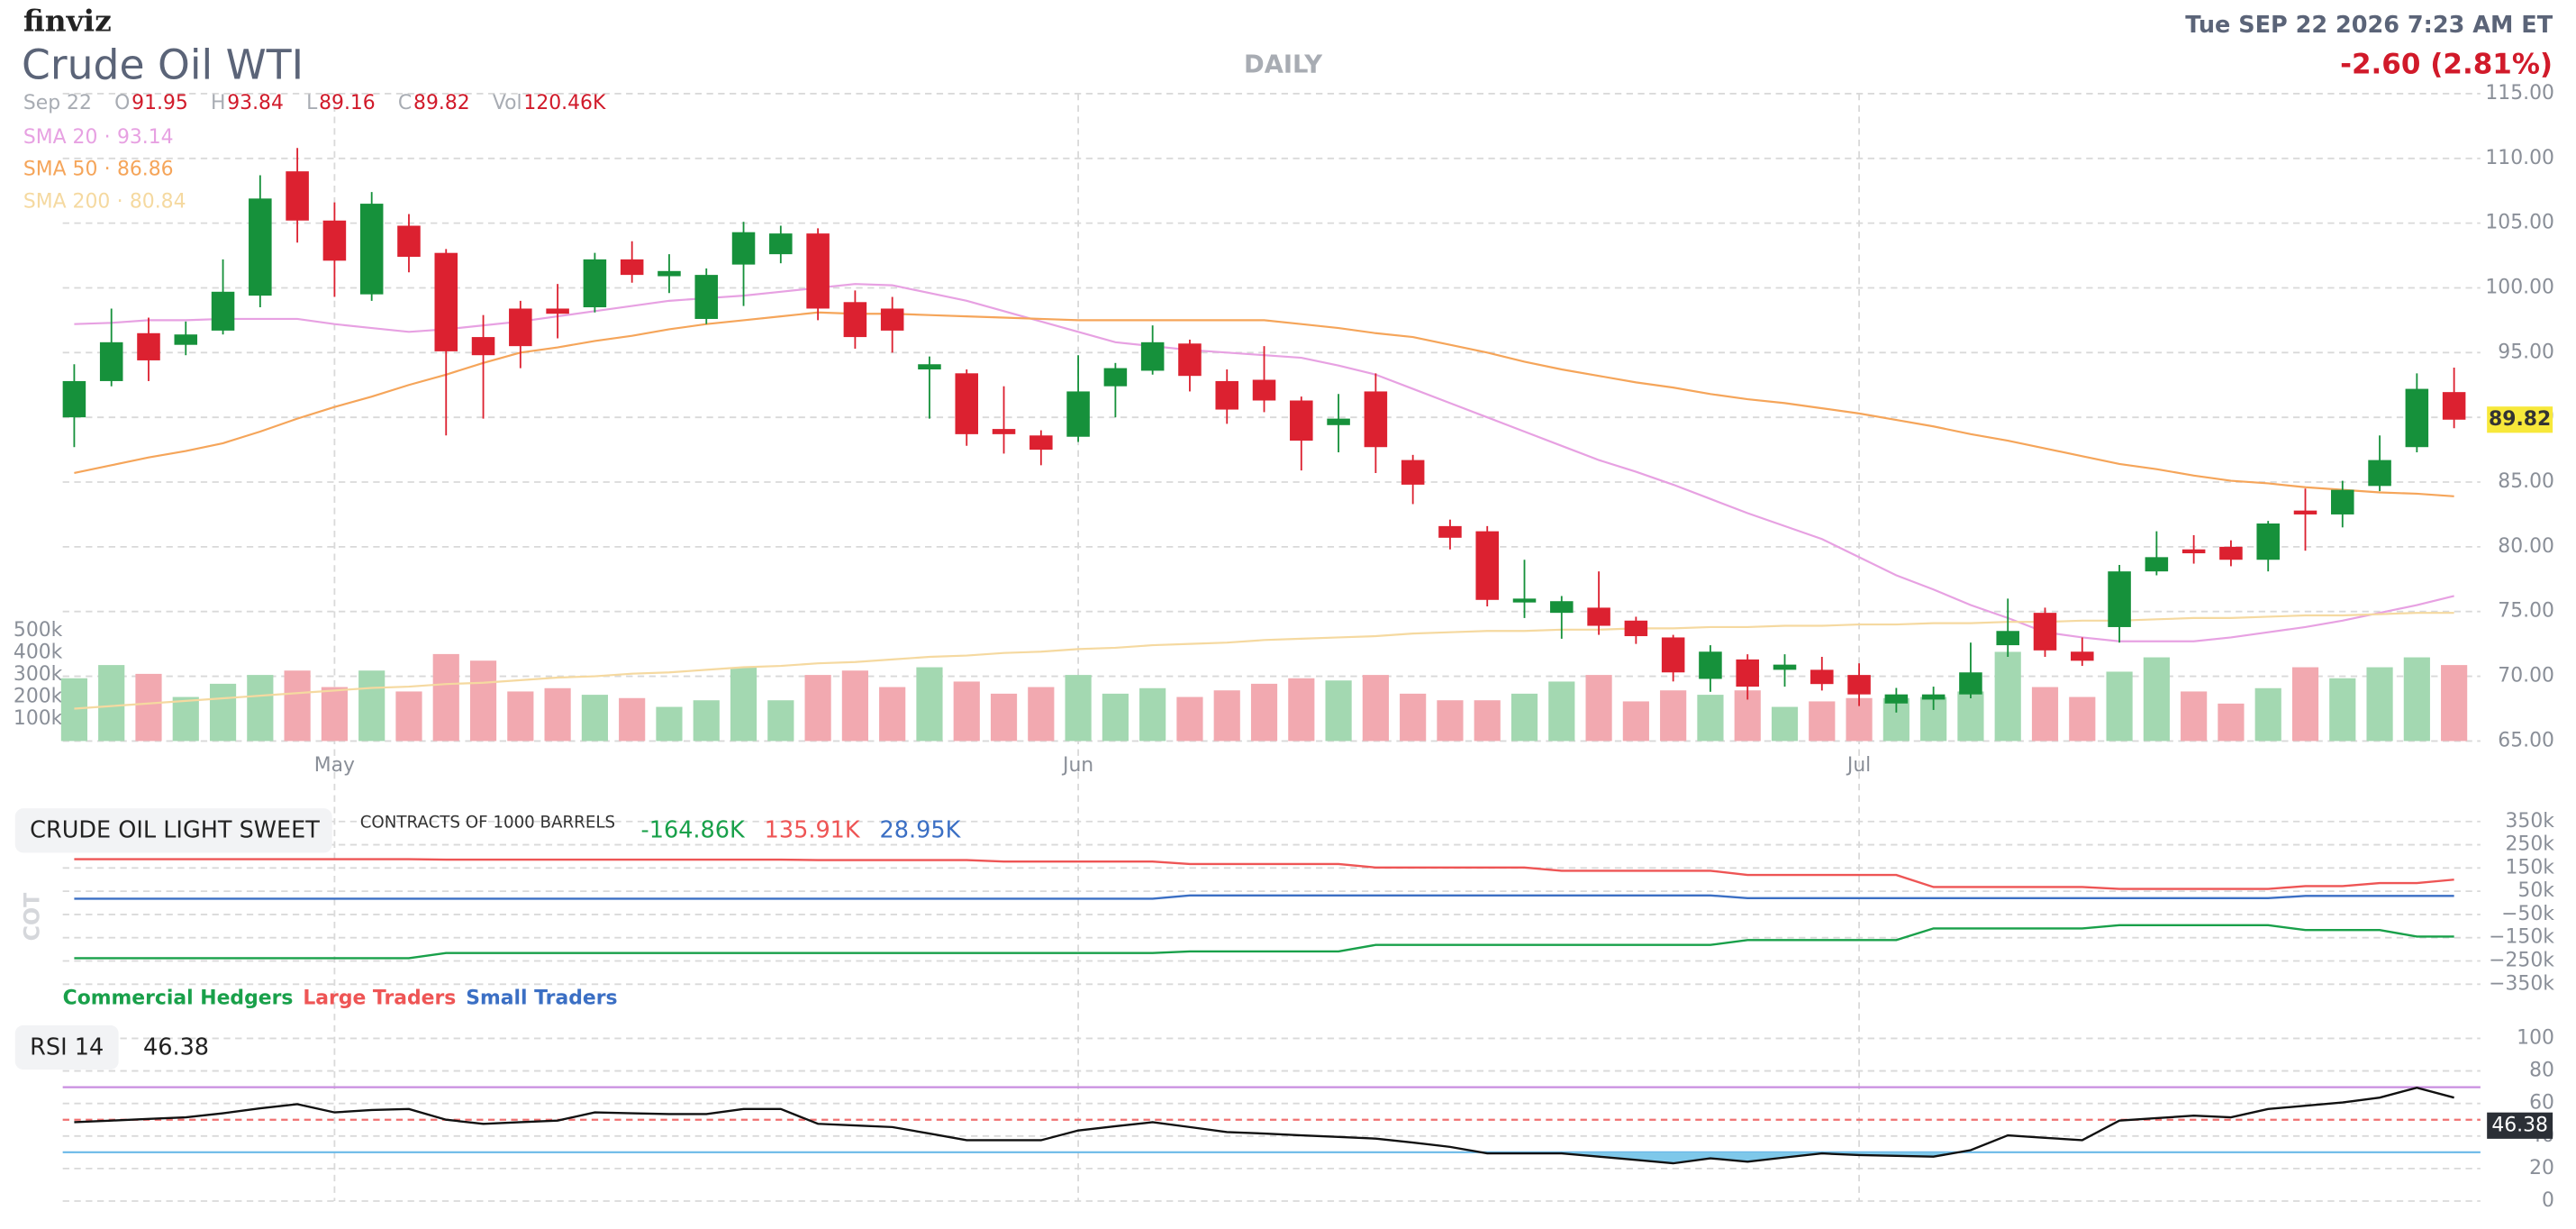  What do you see at coordinates (507, 103) in the screenshot?
I see `volume-label: Vol` at bounding box center [507, 103].